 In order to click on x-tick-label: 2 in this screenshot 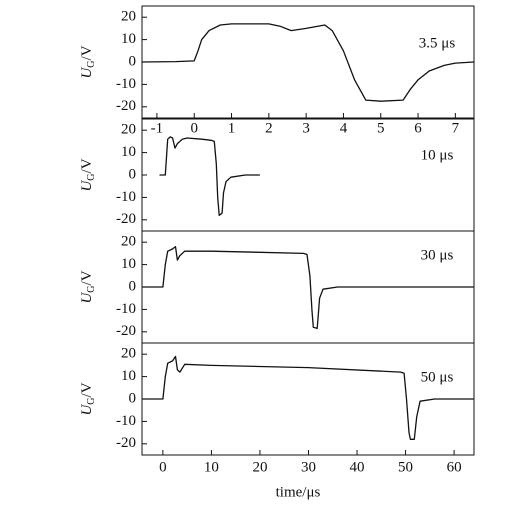, I will do `click(269, 128)`.